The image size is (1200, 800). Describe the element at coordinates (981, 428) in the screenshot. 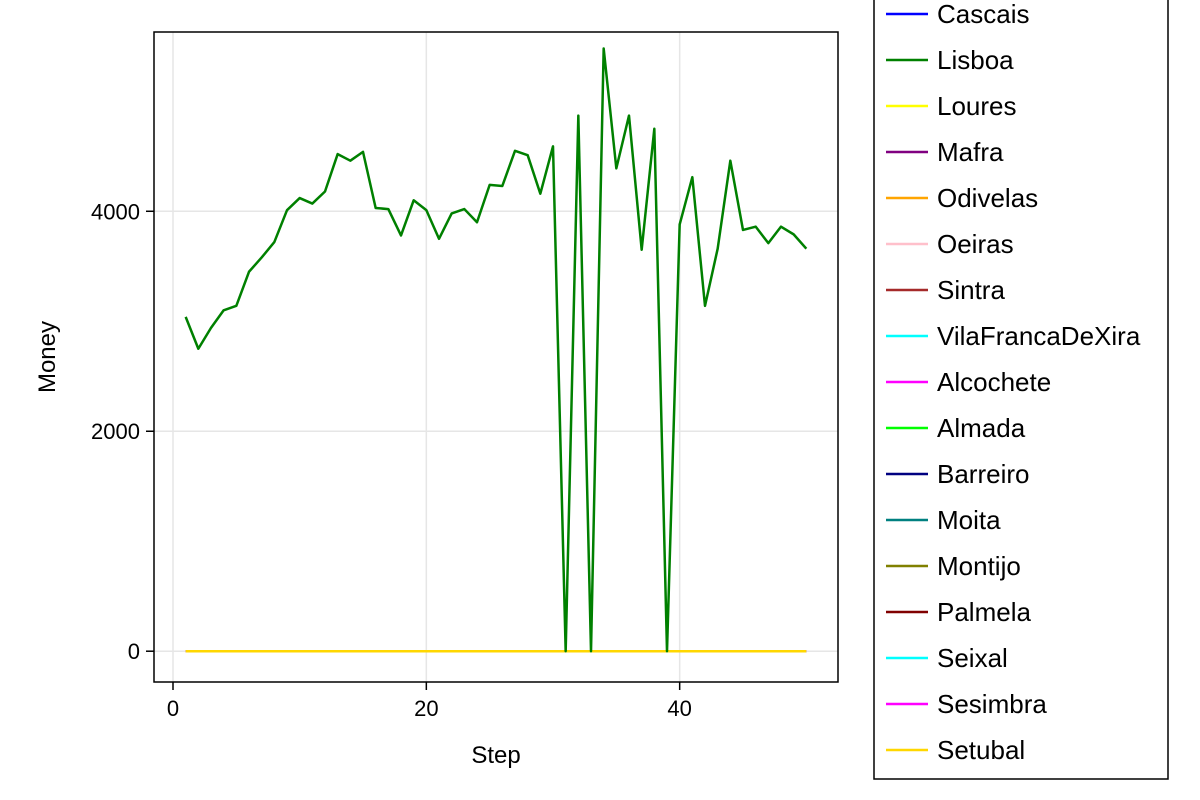

I see `legend-label: Almada` at that location.